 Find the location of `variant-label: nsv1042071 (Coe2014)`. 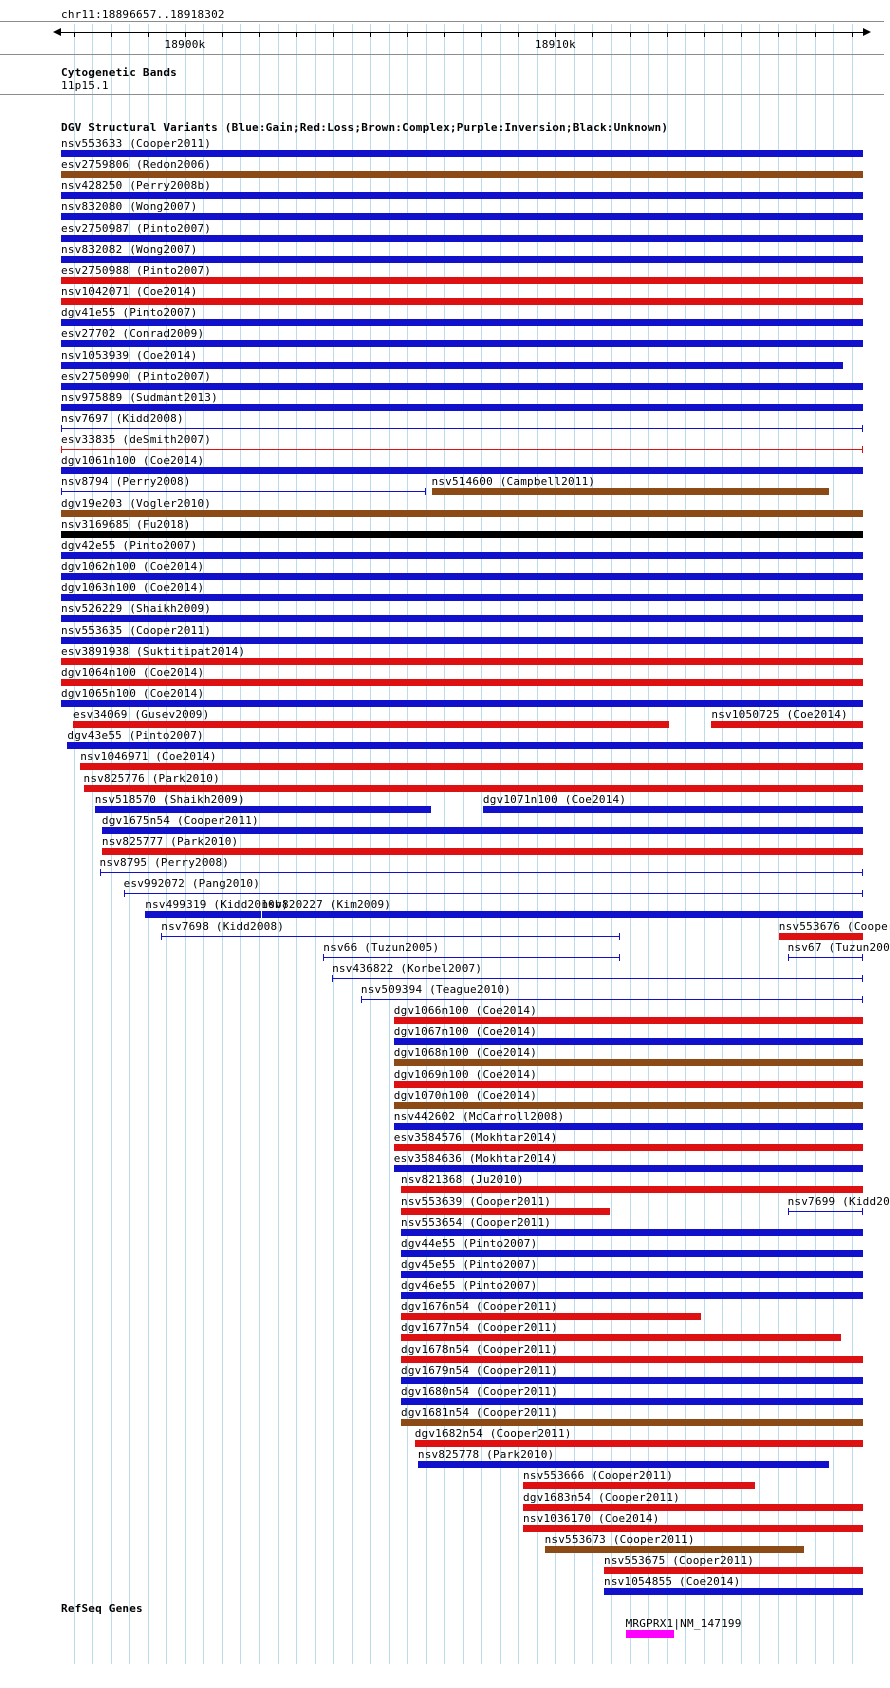

variant-label: nsv1042071 (Coe2014) is located at coordinates (129, 291).